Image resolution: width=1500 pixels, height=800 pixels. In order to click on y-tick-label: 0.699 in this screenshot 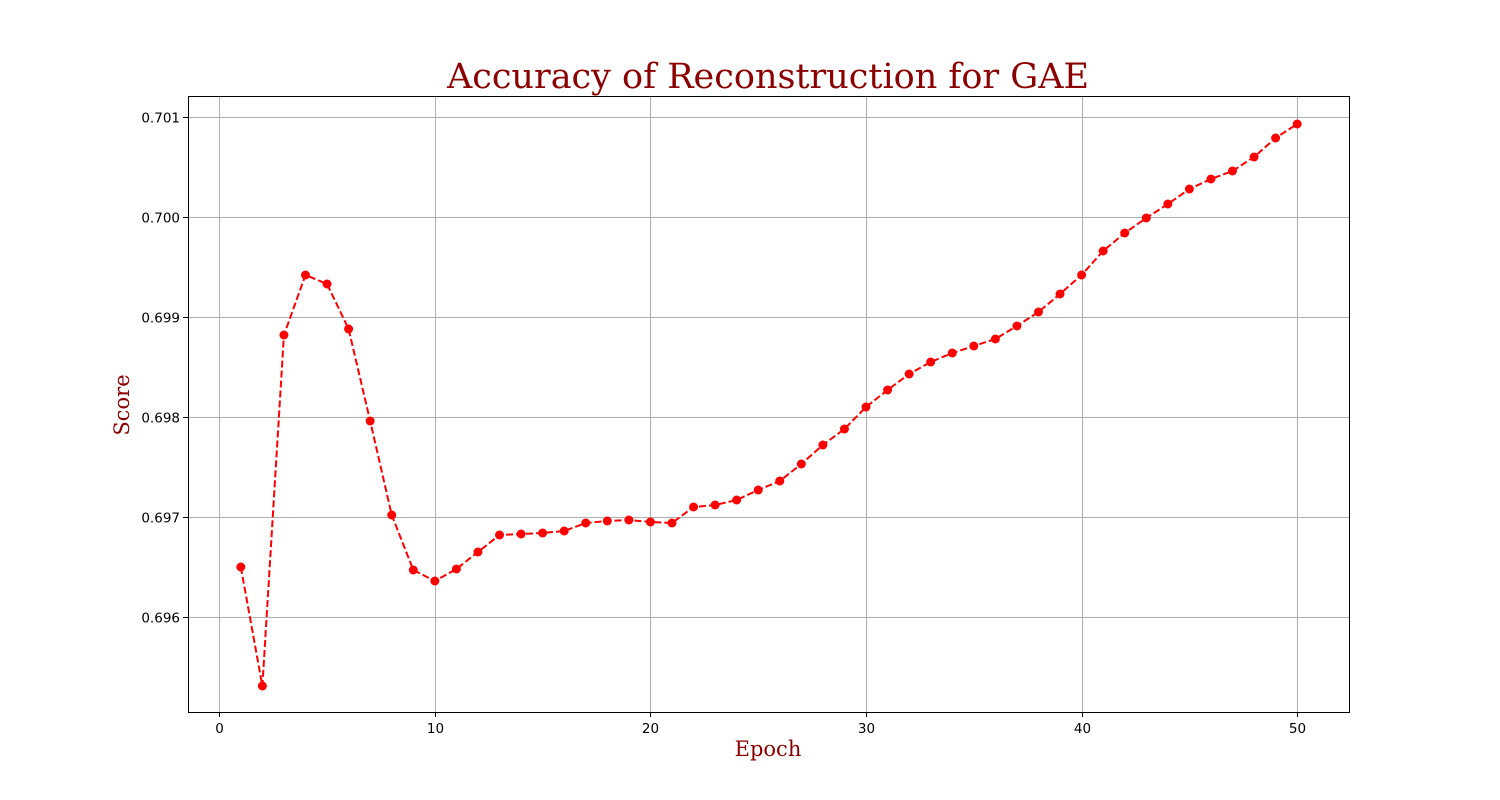, I will do `click(160, 319)`.